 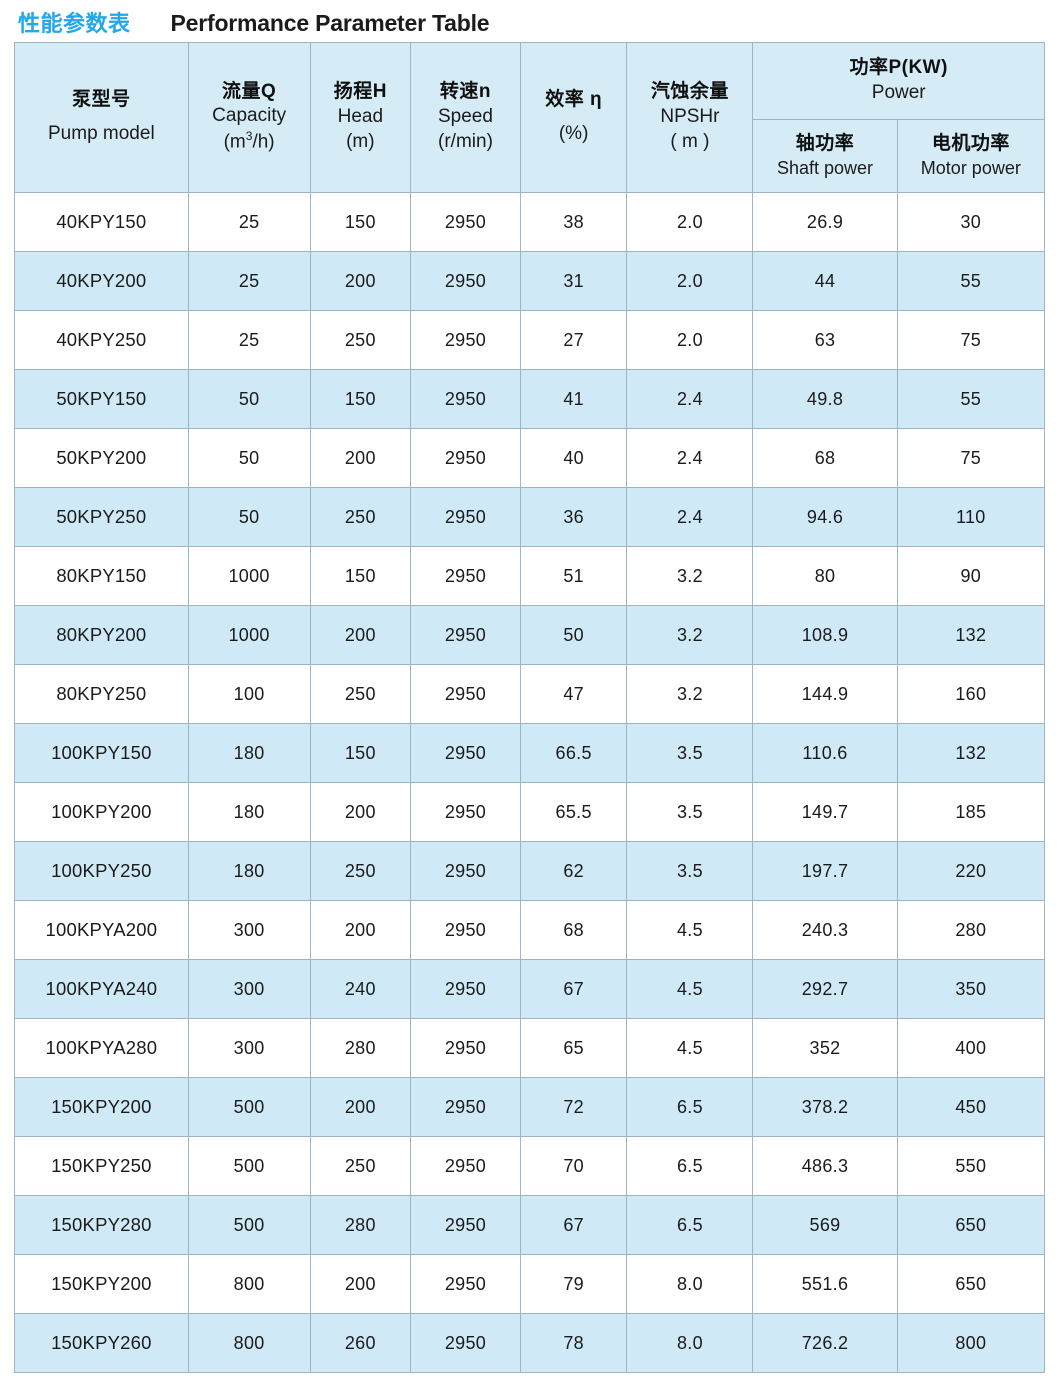 I want to click on cell-shaft-power: 486.3, so click(x=825, y=1166).